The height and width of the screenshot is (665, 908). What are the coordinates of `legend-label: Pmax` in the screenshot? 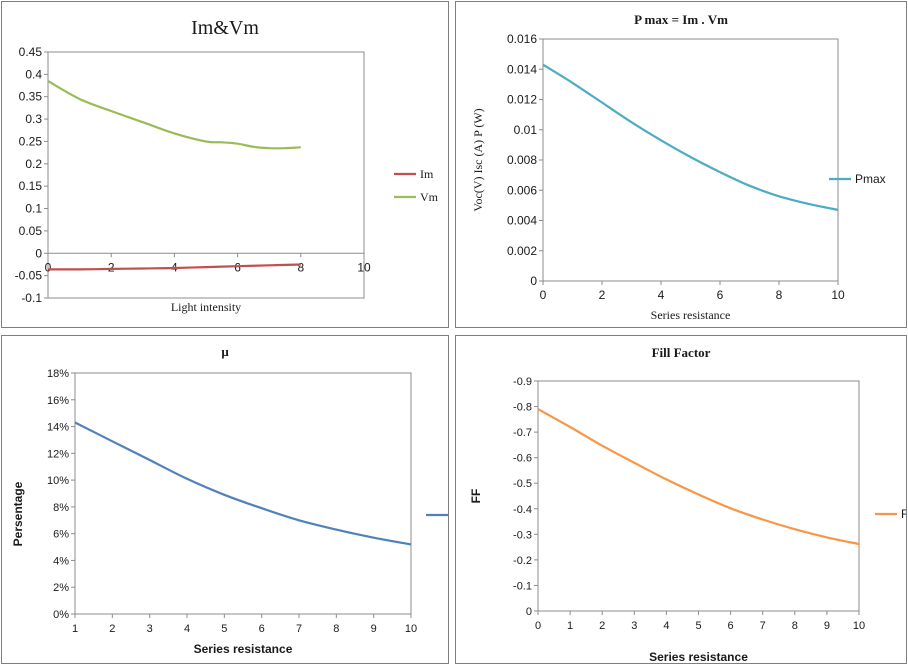 It's located at (870, 179).